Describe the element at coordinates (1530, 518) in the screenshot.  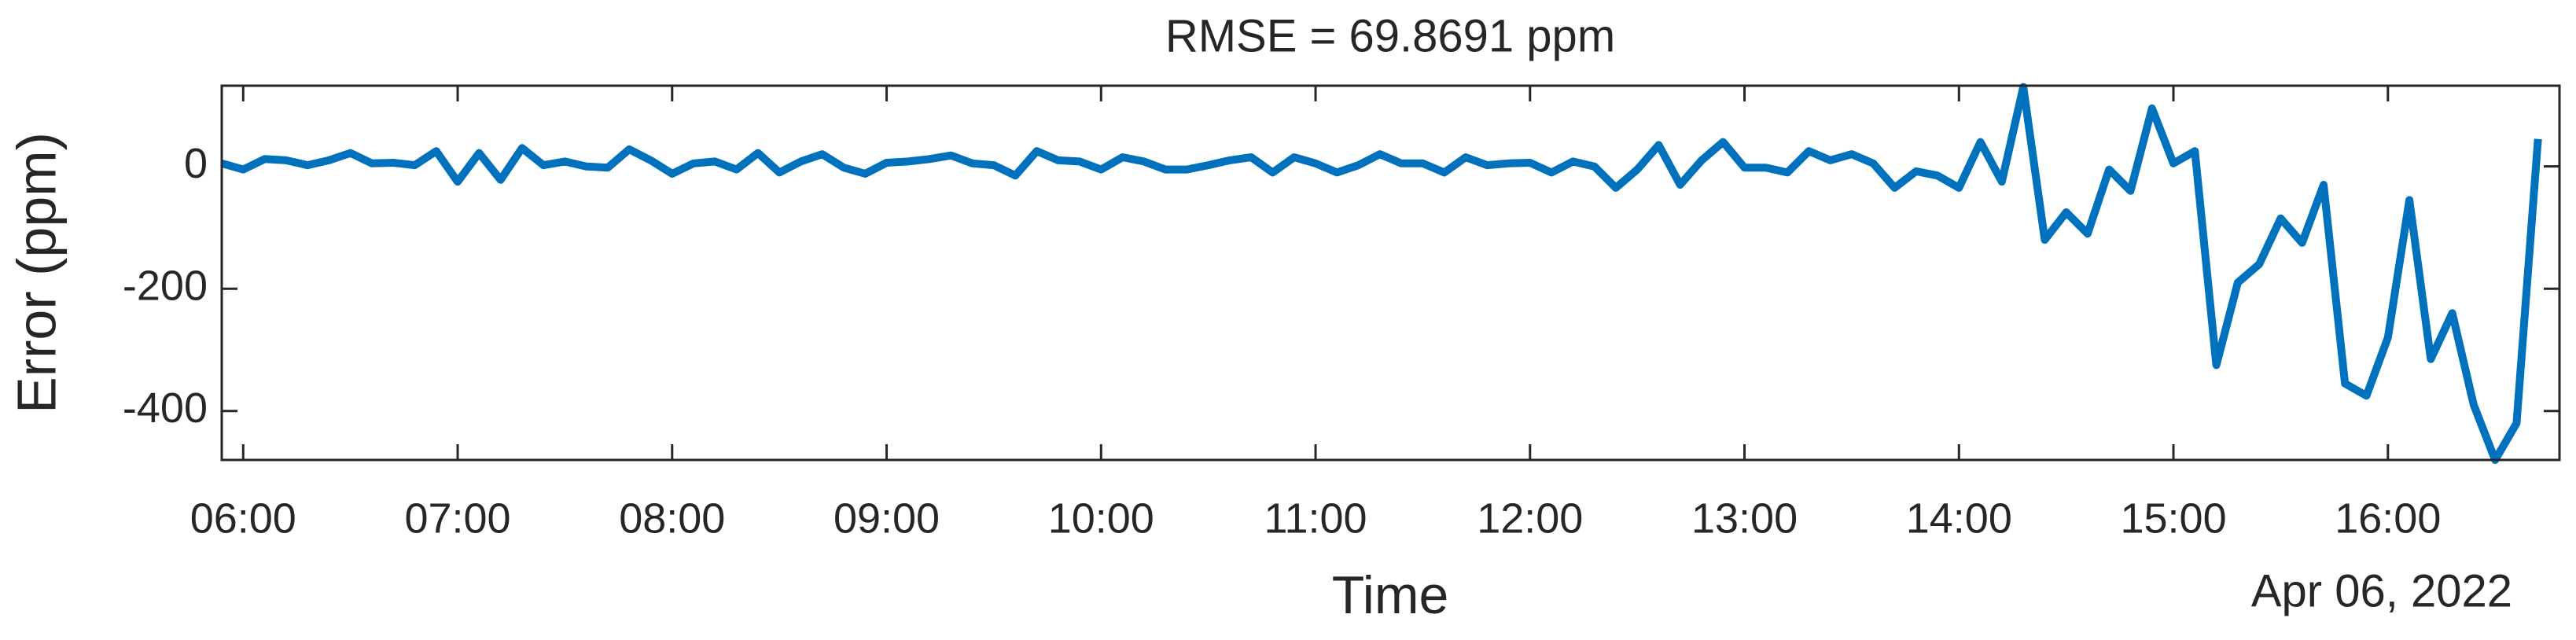
I see `x-tick-label: 12:00` at that location.